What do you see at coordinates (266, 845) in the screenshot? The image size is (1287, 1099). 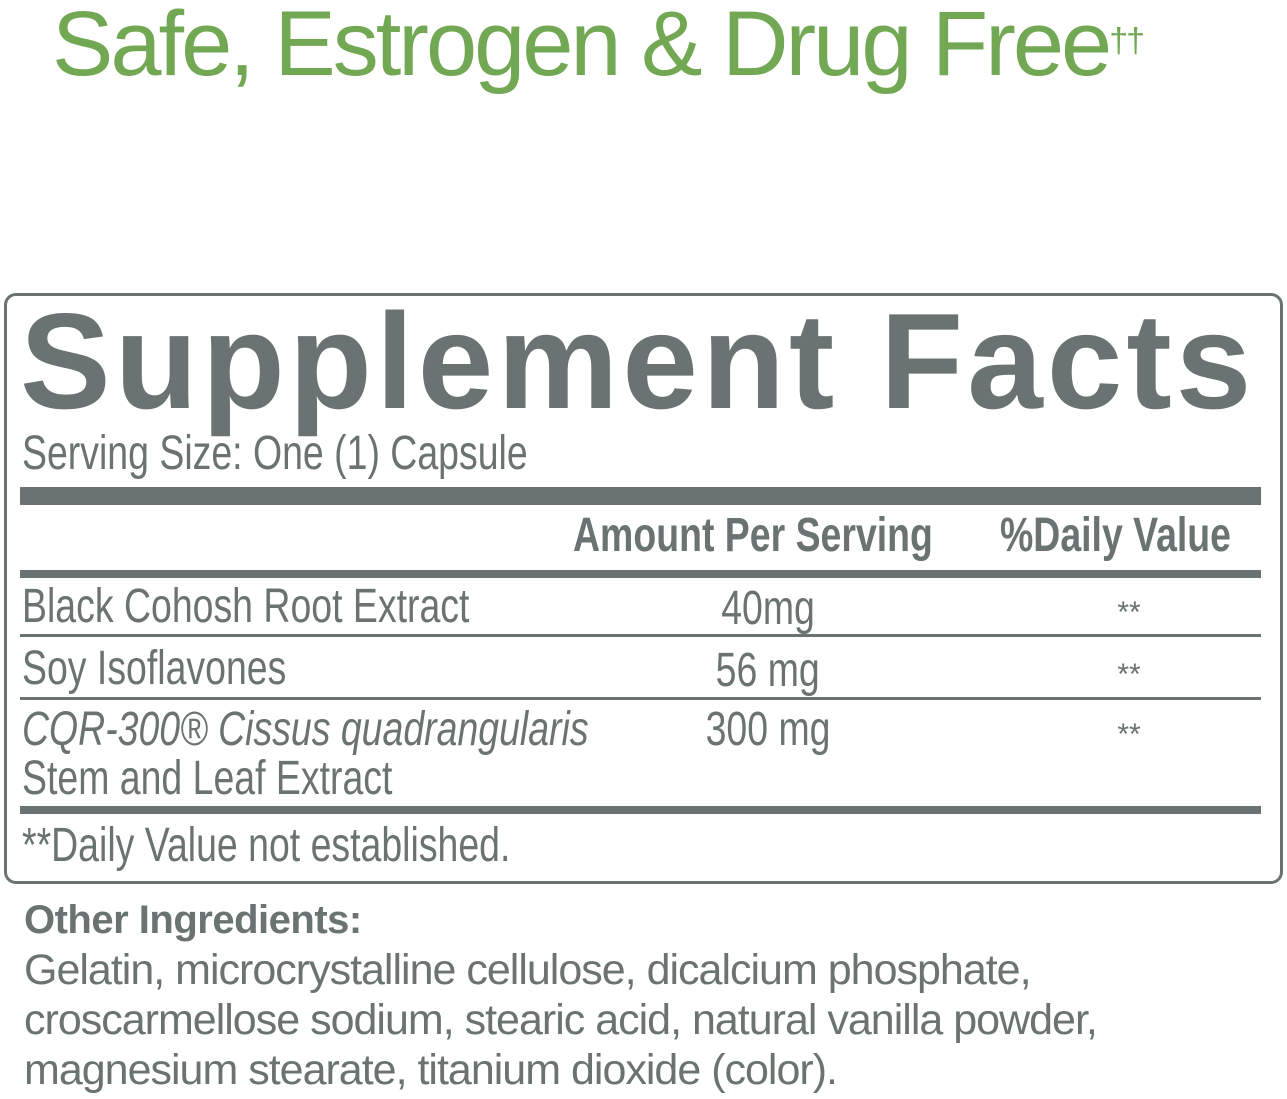 I see `footnote: **Daily Value not established.` at bounding box center [266, 845].